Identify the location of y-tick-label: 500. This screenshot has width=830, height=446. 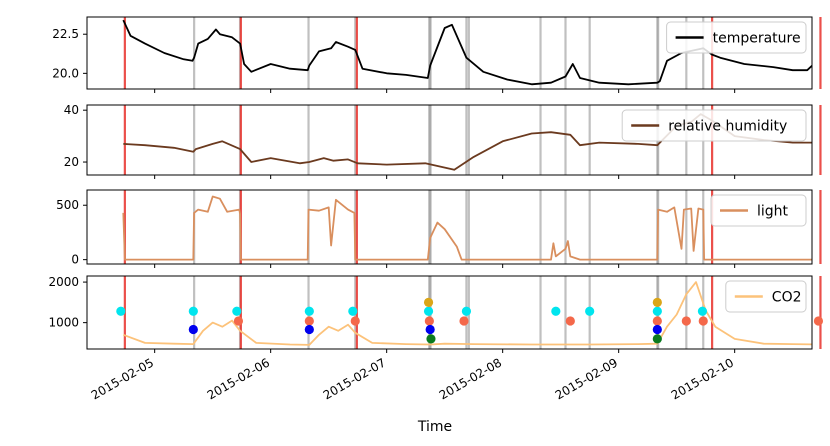
(67, 205).